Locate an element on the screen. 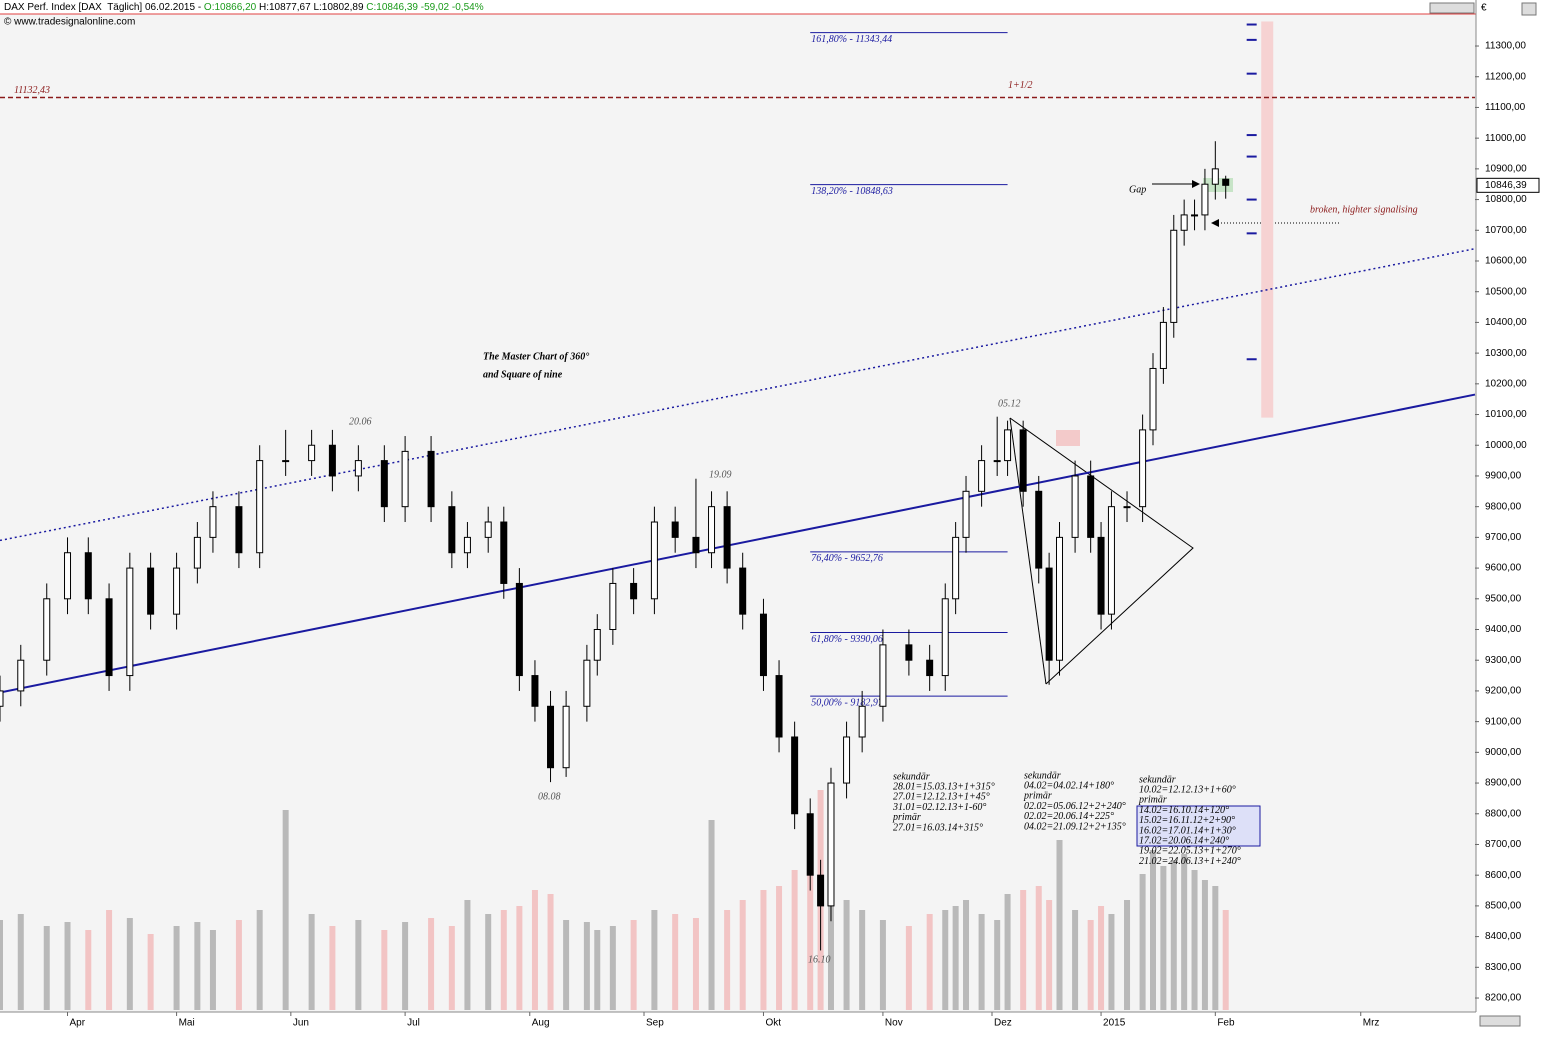 Image resolution: width=1541 pixels, height=1043 pixels. y-tick-label: 8200,00 is located at coordinates (1503, 998).